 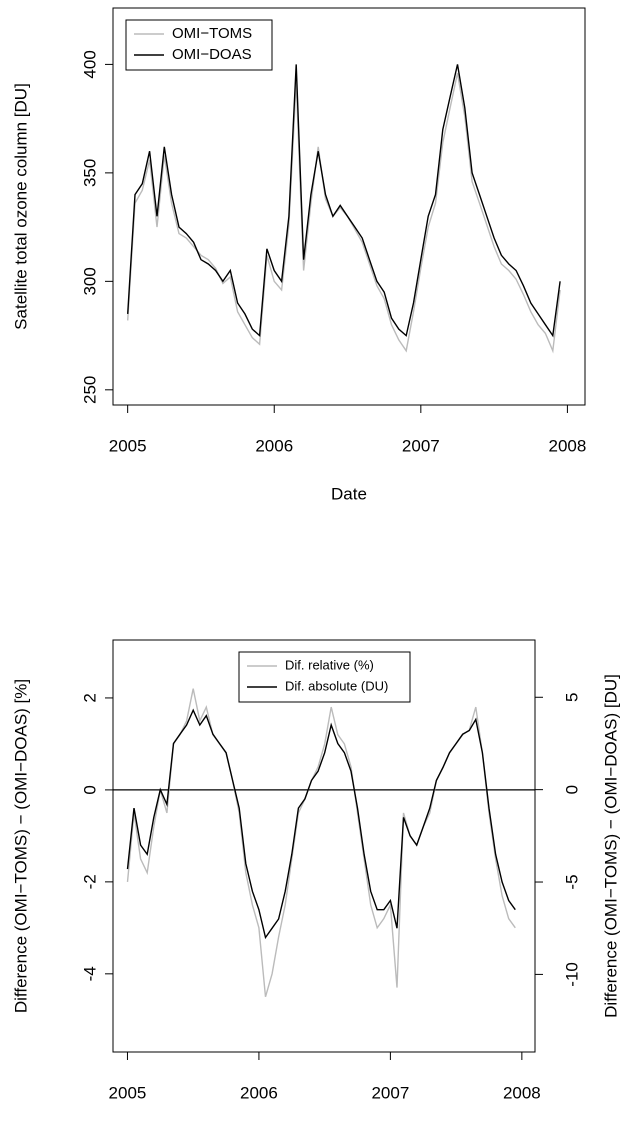 What do you see at coordinates (20, 206) in the screenshot?
I see `y-axis-label: Satellite total ozone column [DU]` at bounding box center [20, 206].